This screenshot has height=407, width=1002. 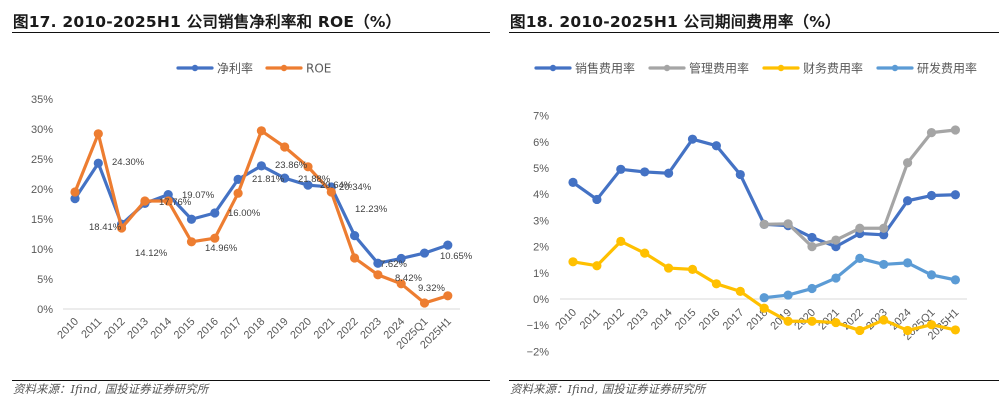 I want to click on y-tick-label: 15%, so click(x=42, y=220).